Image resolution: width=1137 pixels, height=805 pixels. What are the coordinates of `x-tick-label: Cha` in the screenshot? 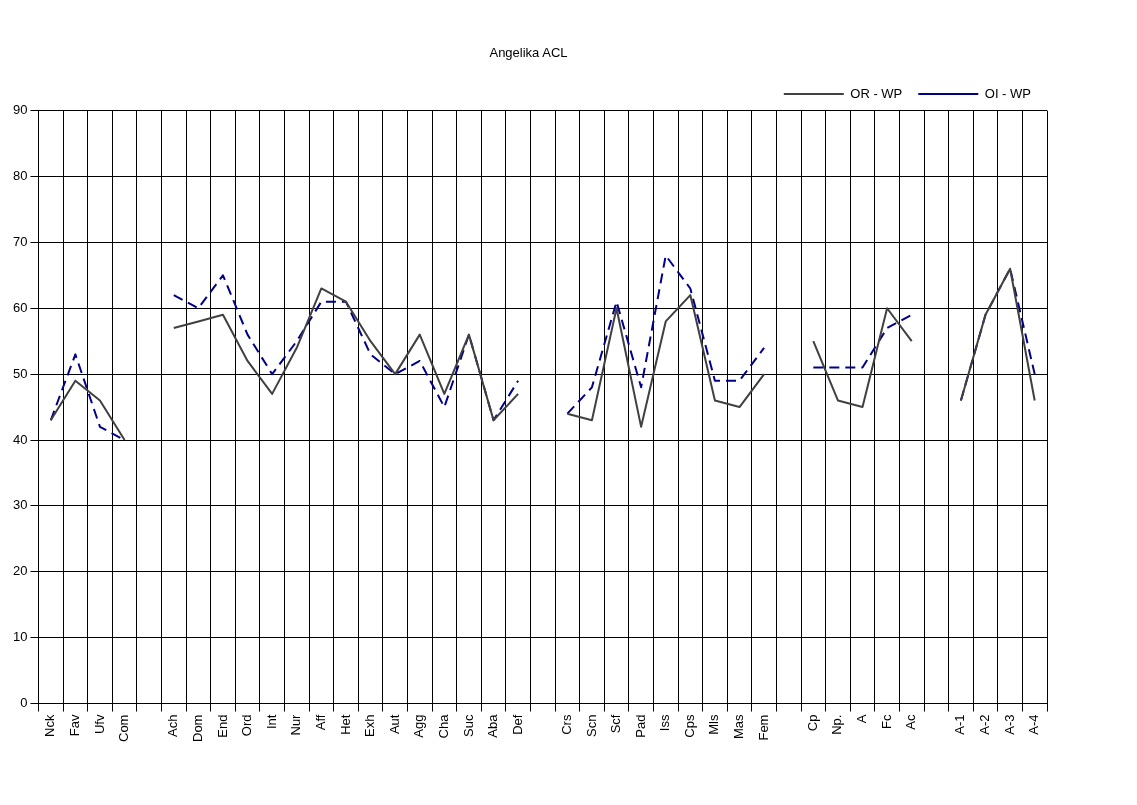 It's located at (443, 726).